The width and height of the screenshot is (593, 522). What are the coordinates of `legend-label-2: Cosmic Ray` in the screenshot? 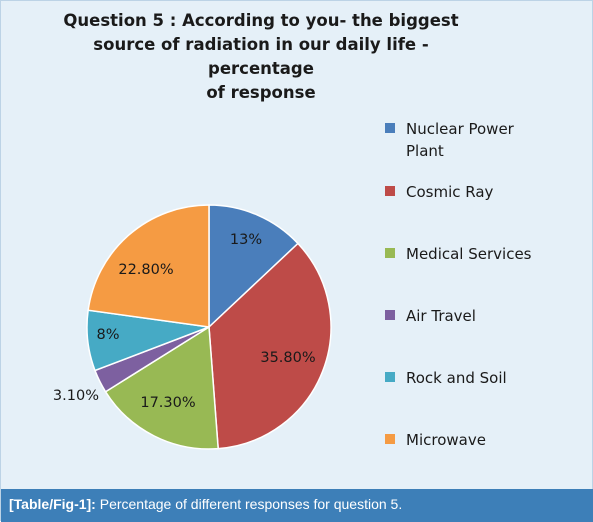 It's located at (450, 192).